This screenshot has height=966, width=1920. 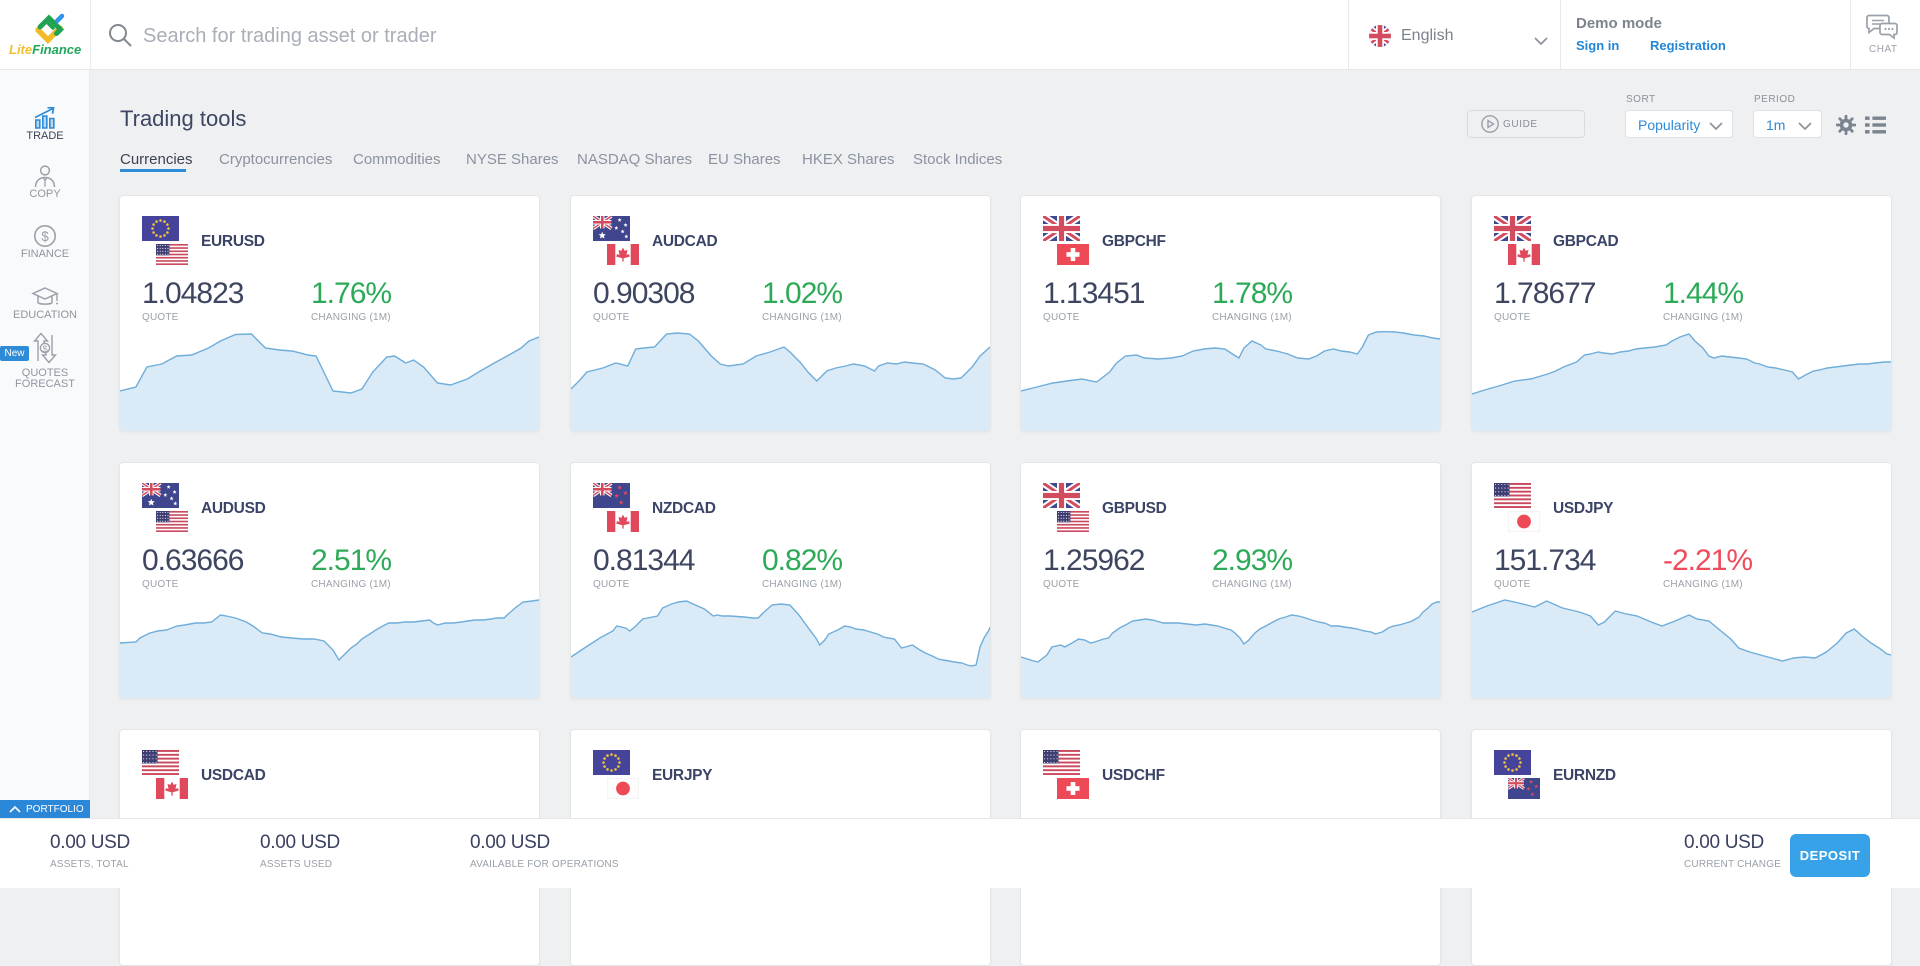 I want to click on svg-text: LiteFinance, so click(x=45, y=49).